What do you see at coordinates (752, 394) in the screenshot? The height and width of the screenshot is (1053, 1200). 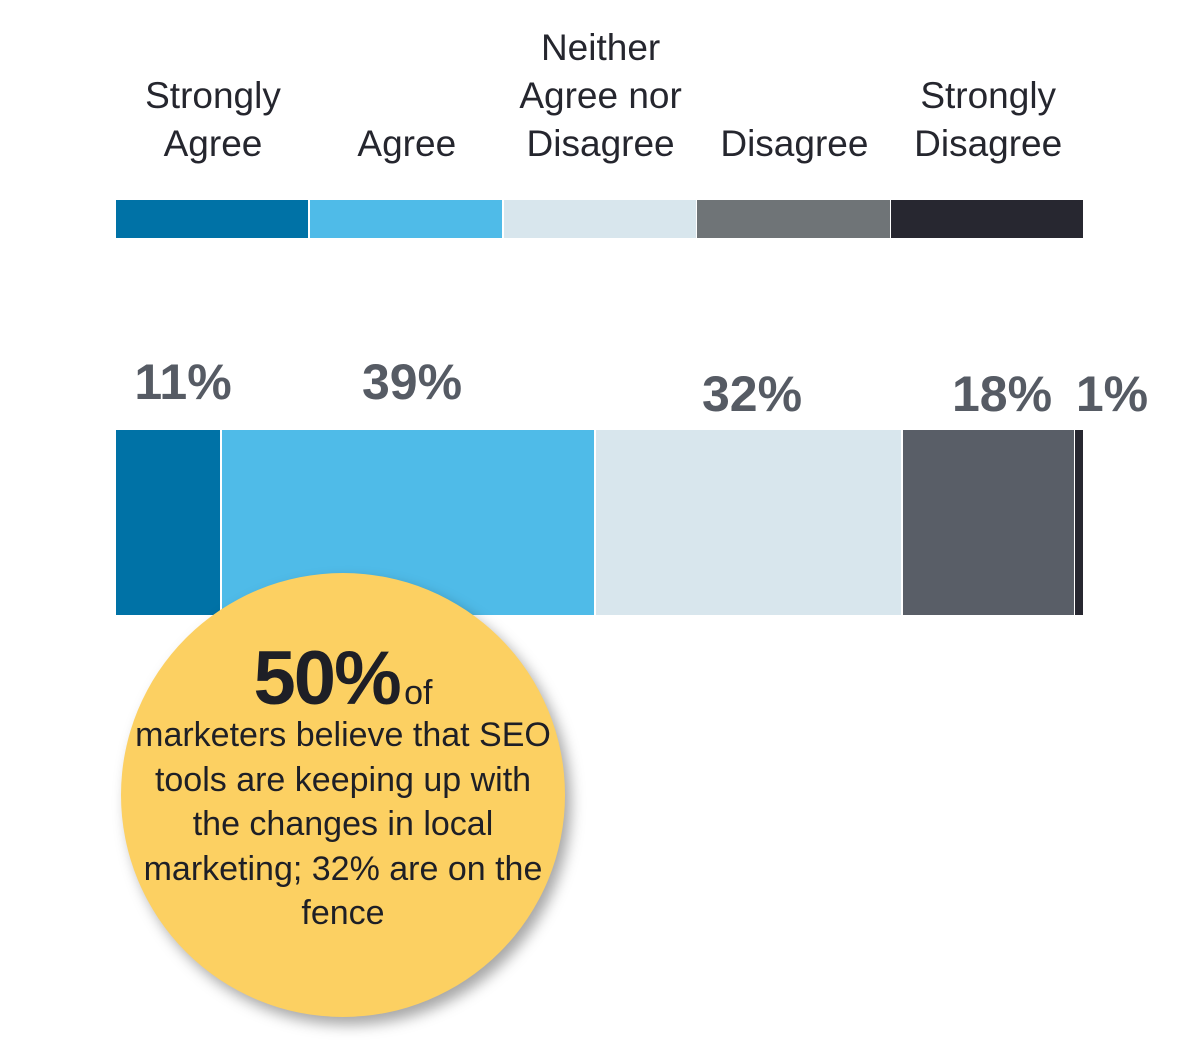 I see `value-label: 32%` at bounding box center [752, 394].